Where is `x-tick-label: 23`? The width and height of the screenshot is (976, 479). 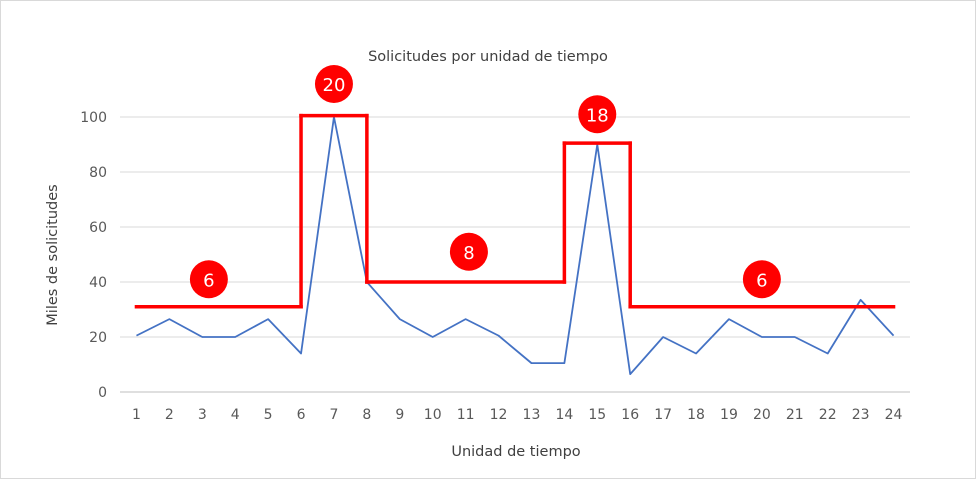 x-tick-label: 23 is located at coordinates (861, 415).